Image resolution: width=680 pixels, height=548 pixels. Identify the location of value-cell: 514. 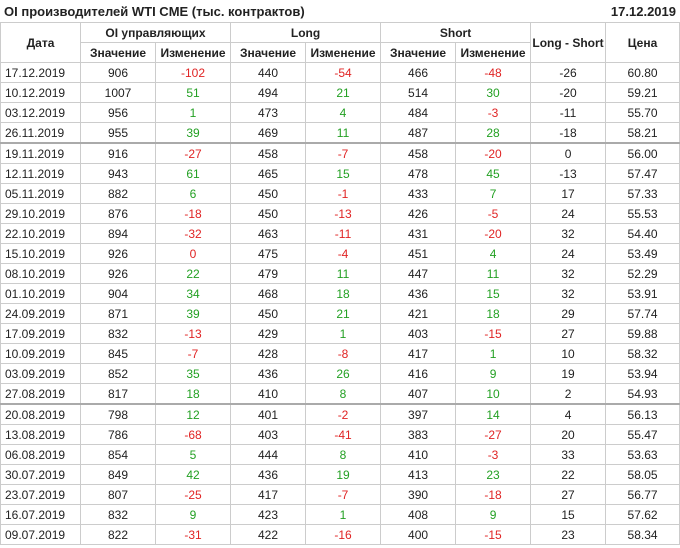
(418, 92).